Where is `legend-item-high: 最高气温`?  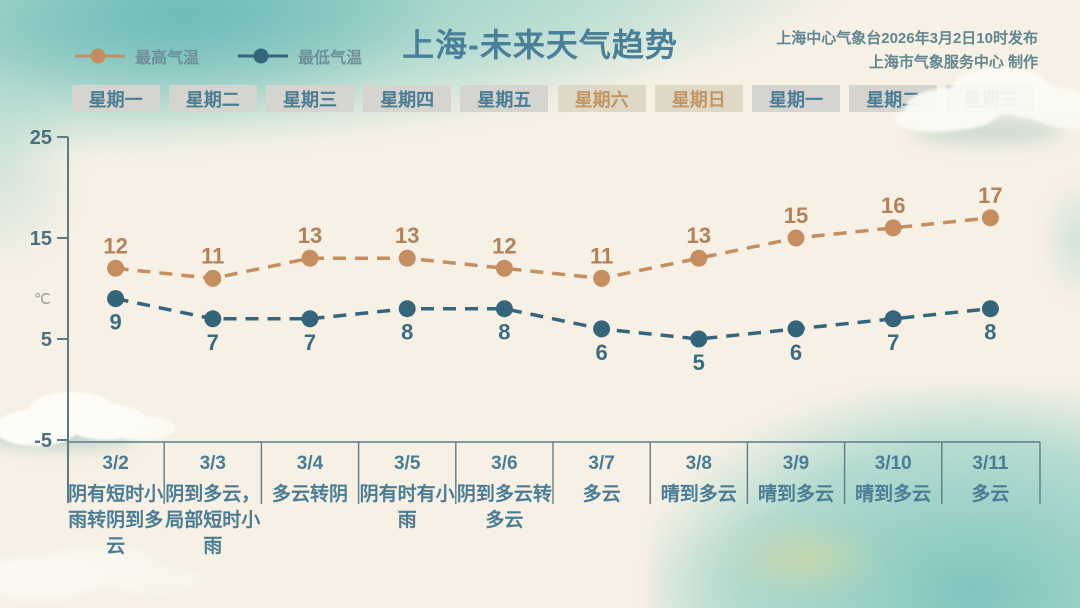 legend-item-high: 最高气温 is located at coordinates (136, 56).